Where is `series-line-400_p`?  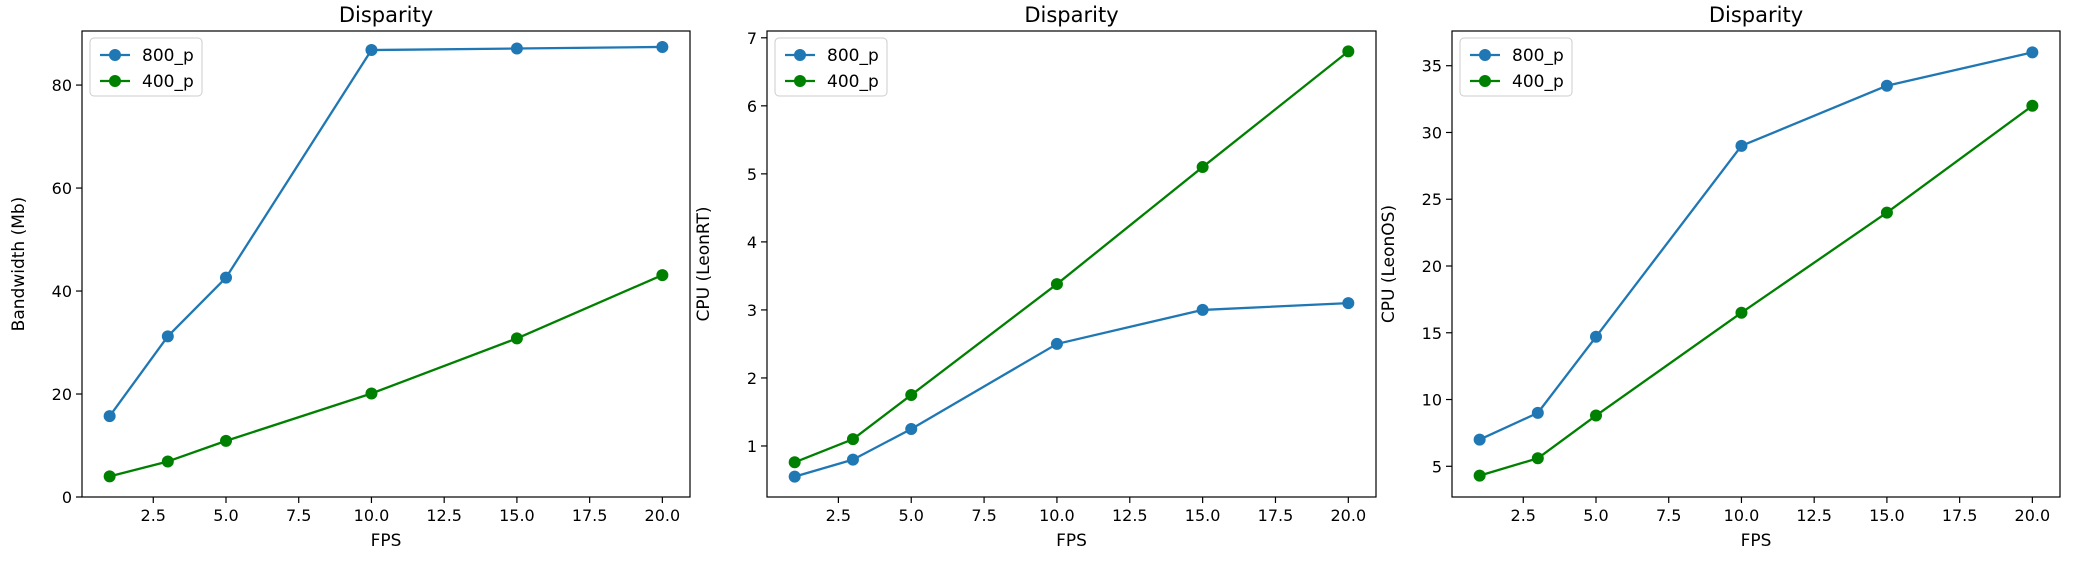 series-line-400_p is located at coordinates (386, 376).